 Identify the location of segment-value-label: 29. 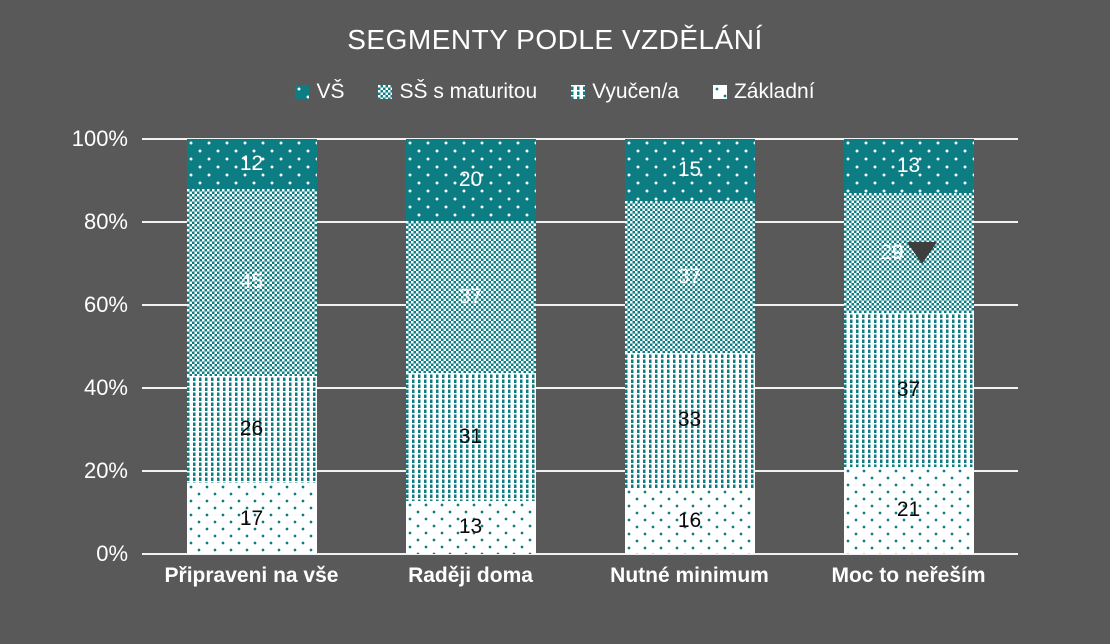
(892, 253).